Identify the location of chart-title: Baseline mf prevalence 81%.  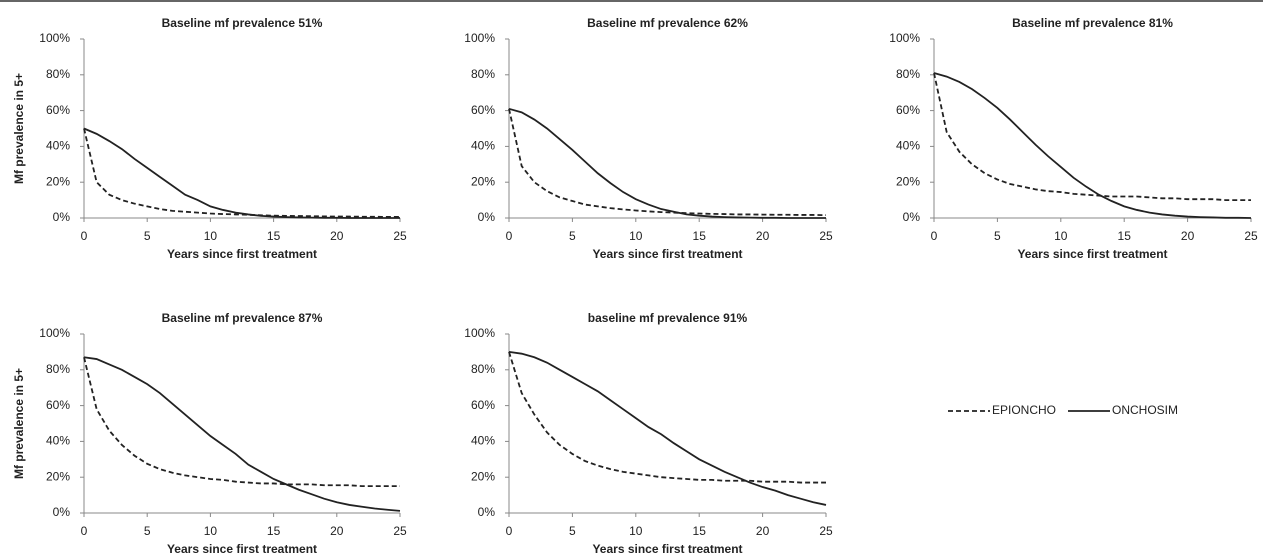
(1092, 23).